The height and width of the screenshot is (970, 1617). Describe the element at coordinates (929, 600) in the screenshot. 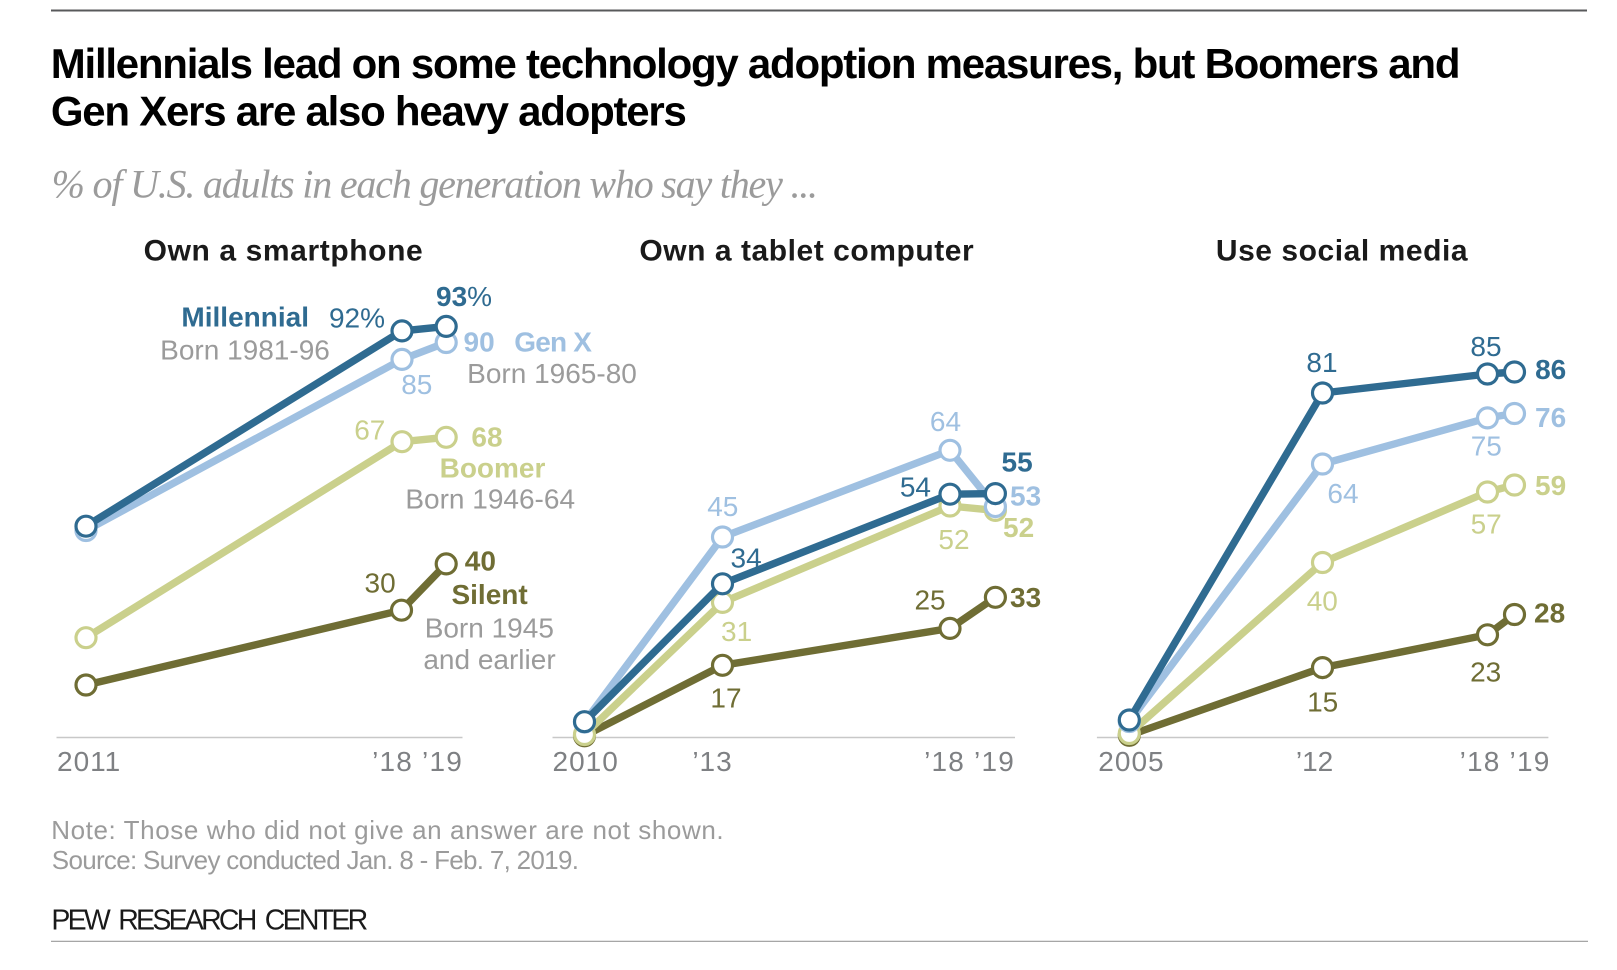

I see `svg-text: 25` at that location.